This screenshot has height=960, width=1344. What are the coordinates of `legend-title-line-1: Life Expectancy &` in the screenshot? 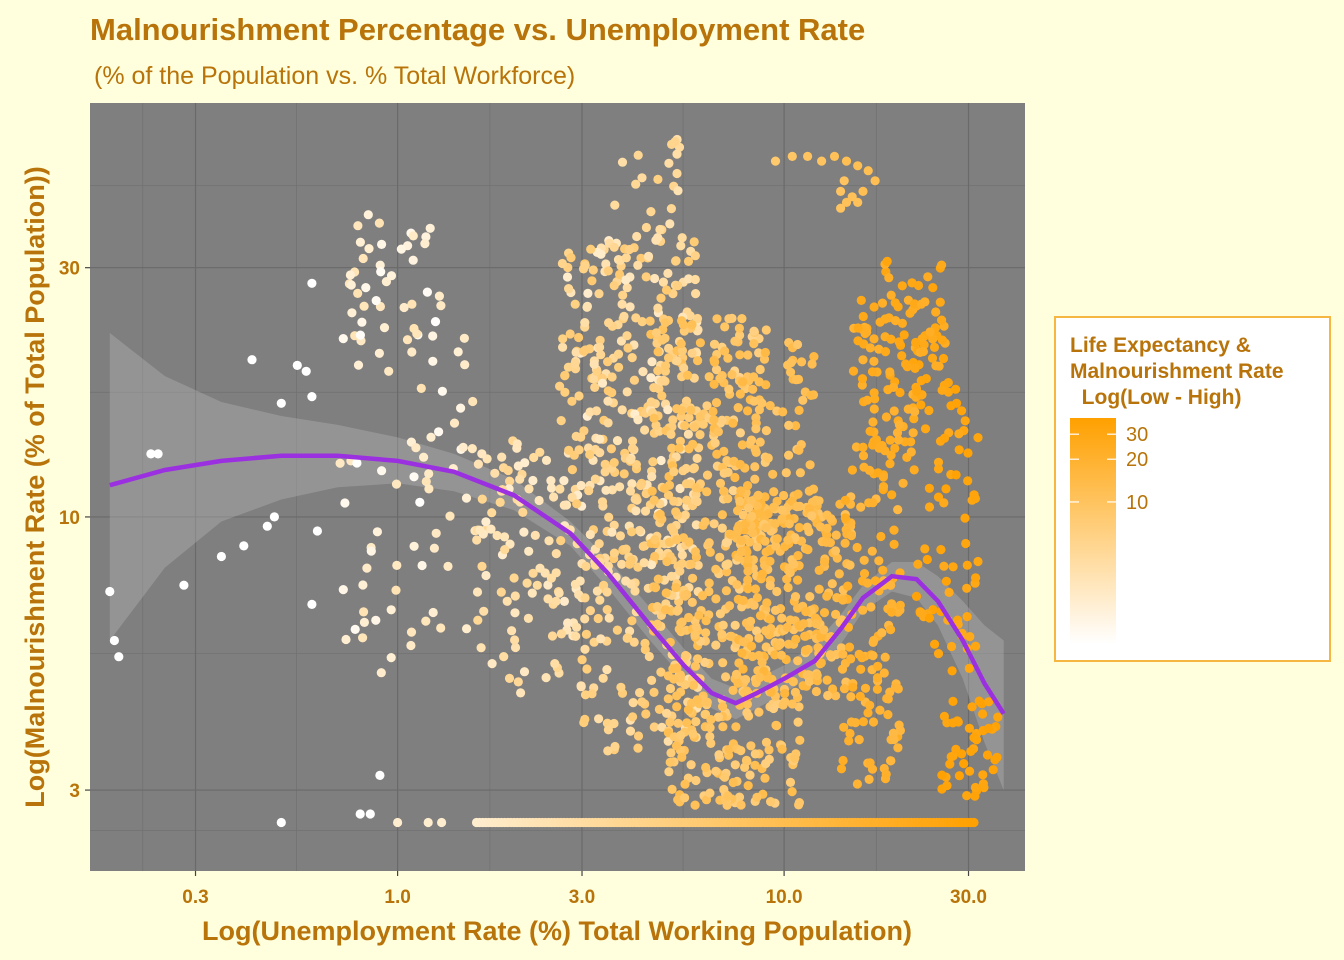 It's located at (1160, 345).